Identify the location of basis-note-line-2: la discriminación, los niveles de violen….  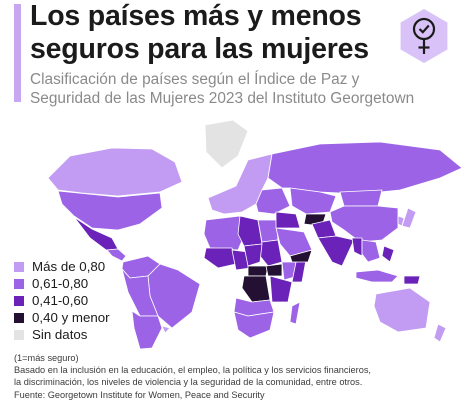
(188, 382).